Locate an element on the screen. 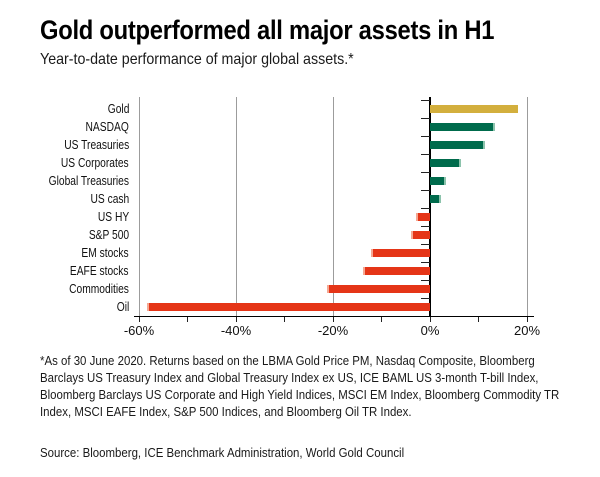 This screenshot has width=600, height=477. bar-us-hy is located at coordinates (422, 217).